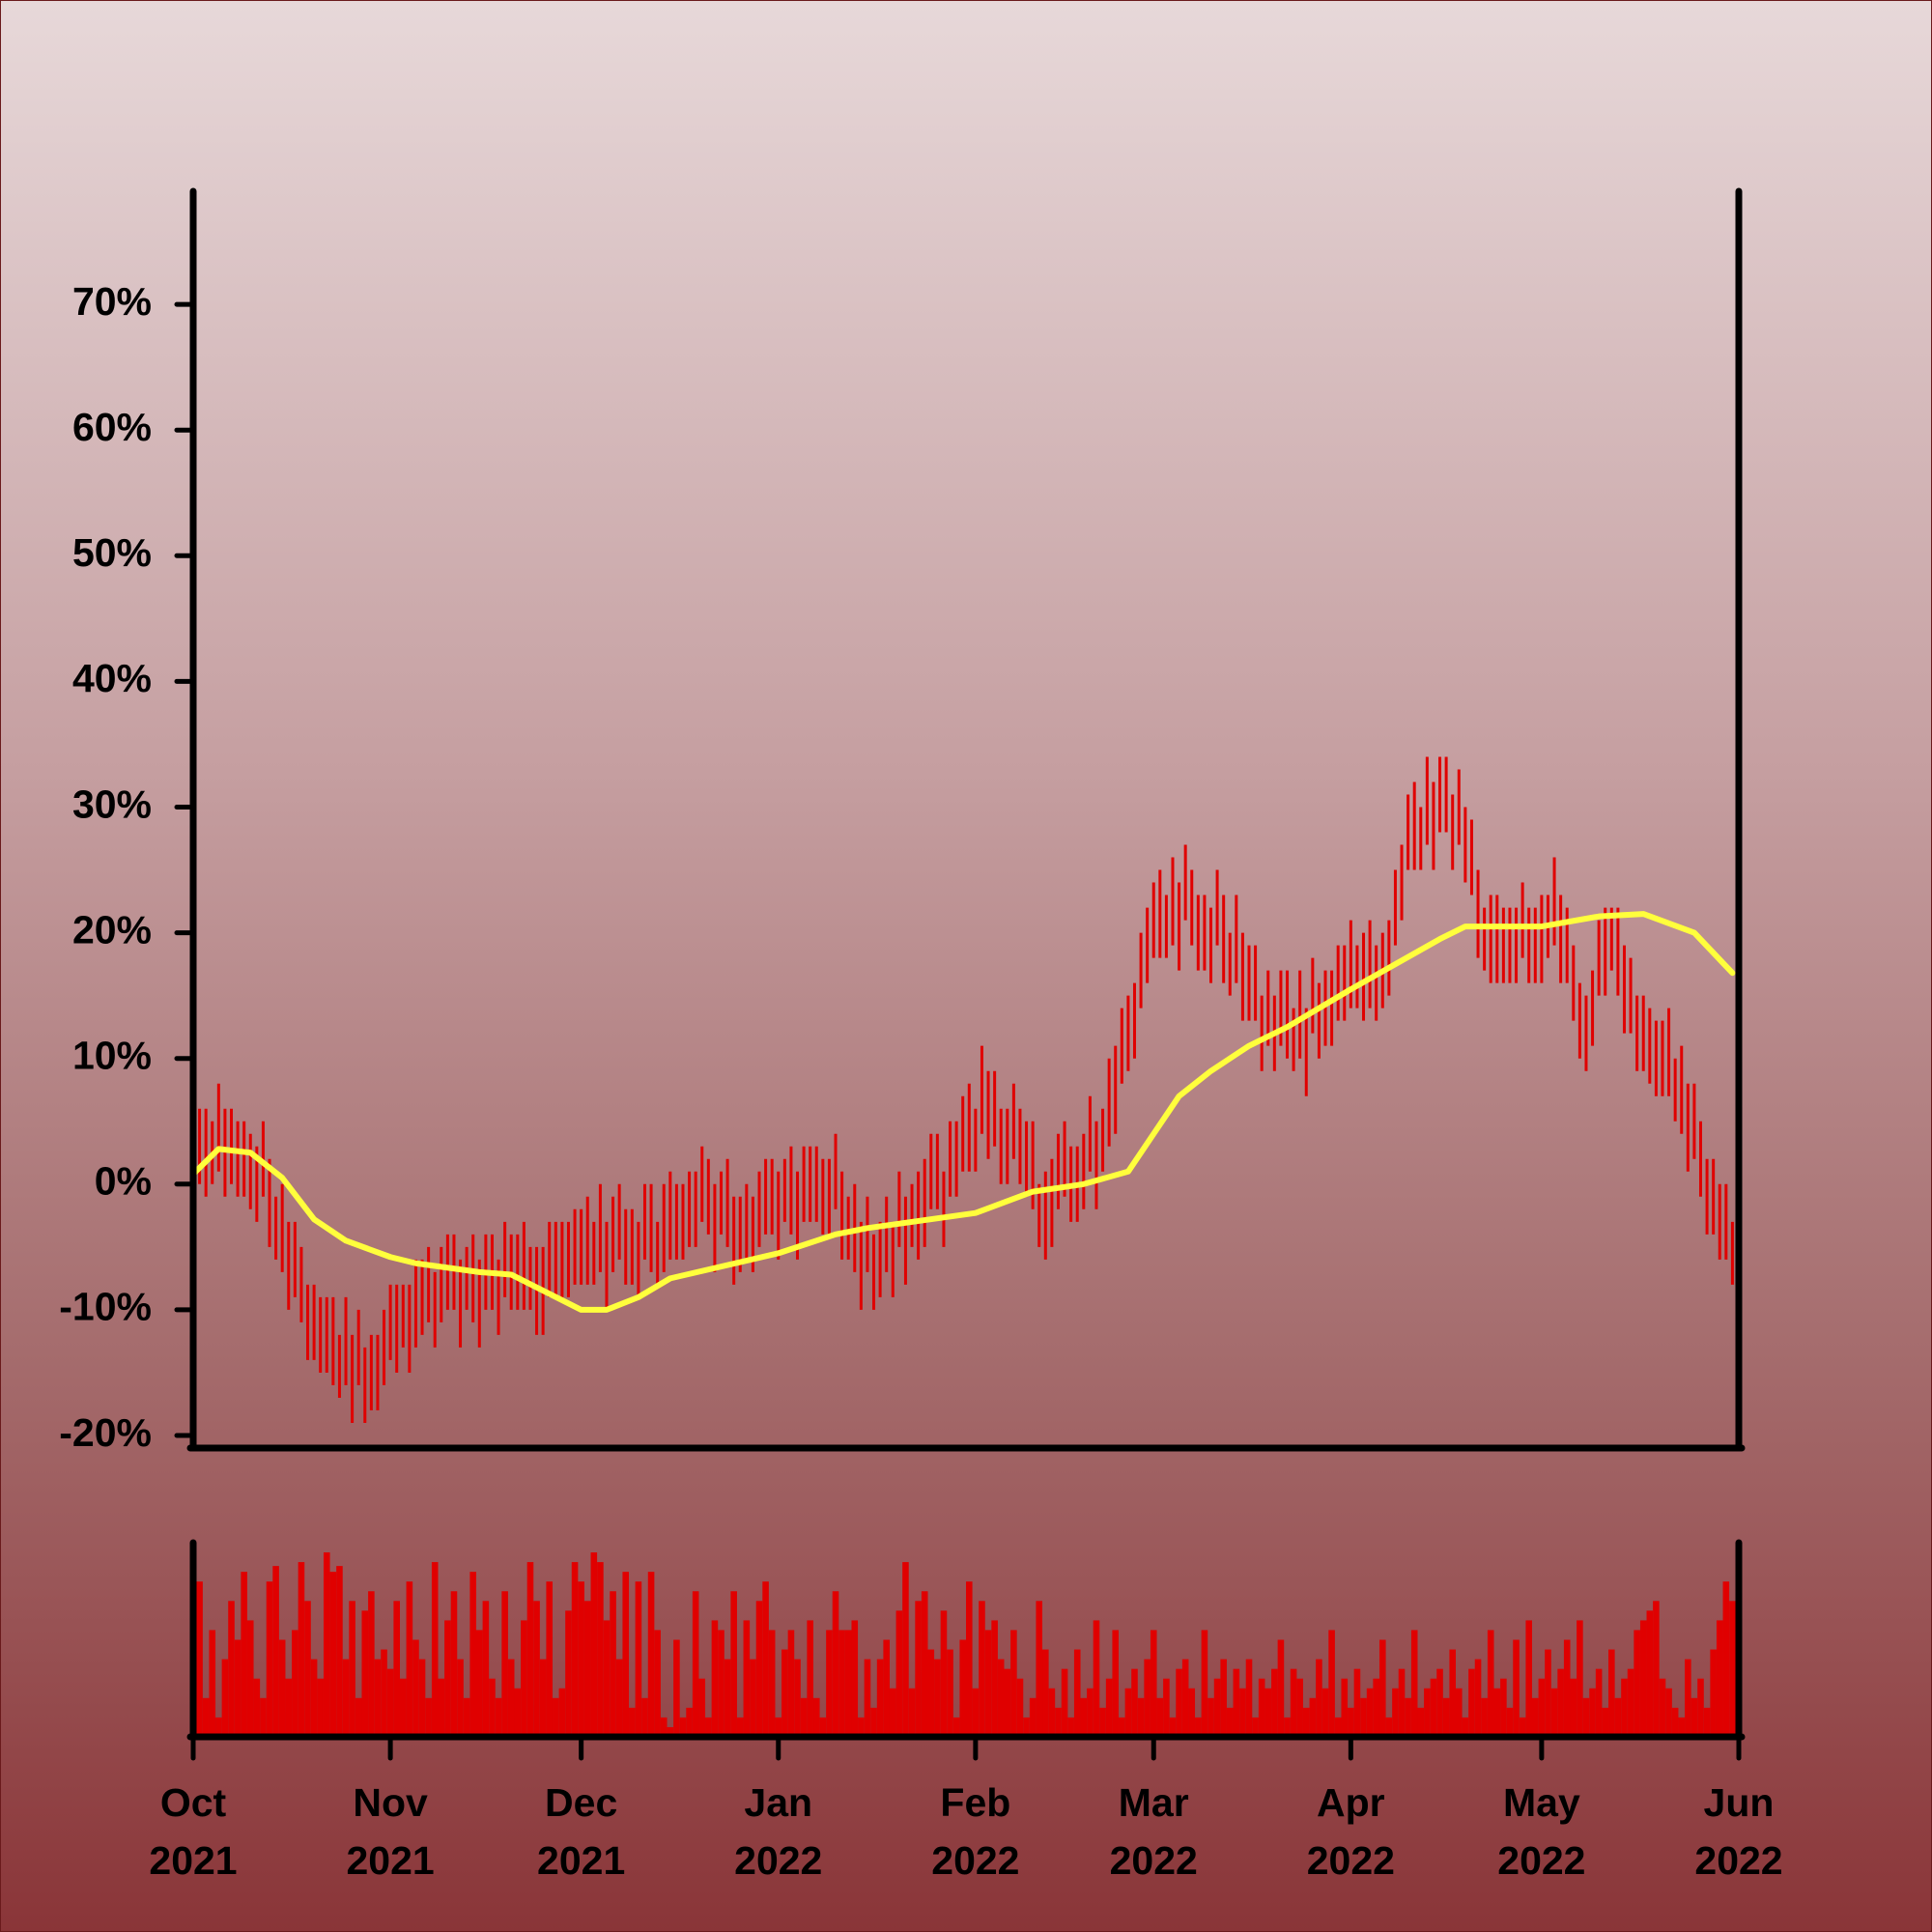  I want to click on y-tick-label: 0%, so click(123, 1181).